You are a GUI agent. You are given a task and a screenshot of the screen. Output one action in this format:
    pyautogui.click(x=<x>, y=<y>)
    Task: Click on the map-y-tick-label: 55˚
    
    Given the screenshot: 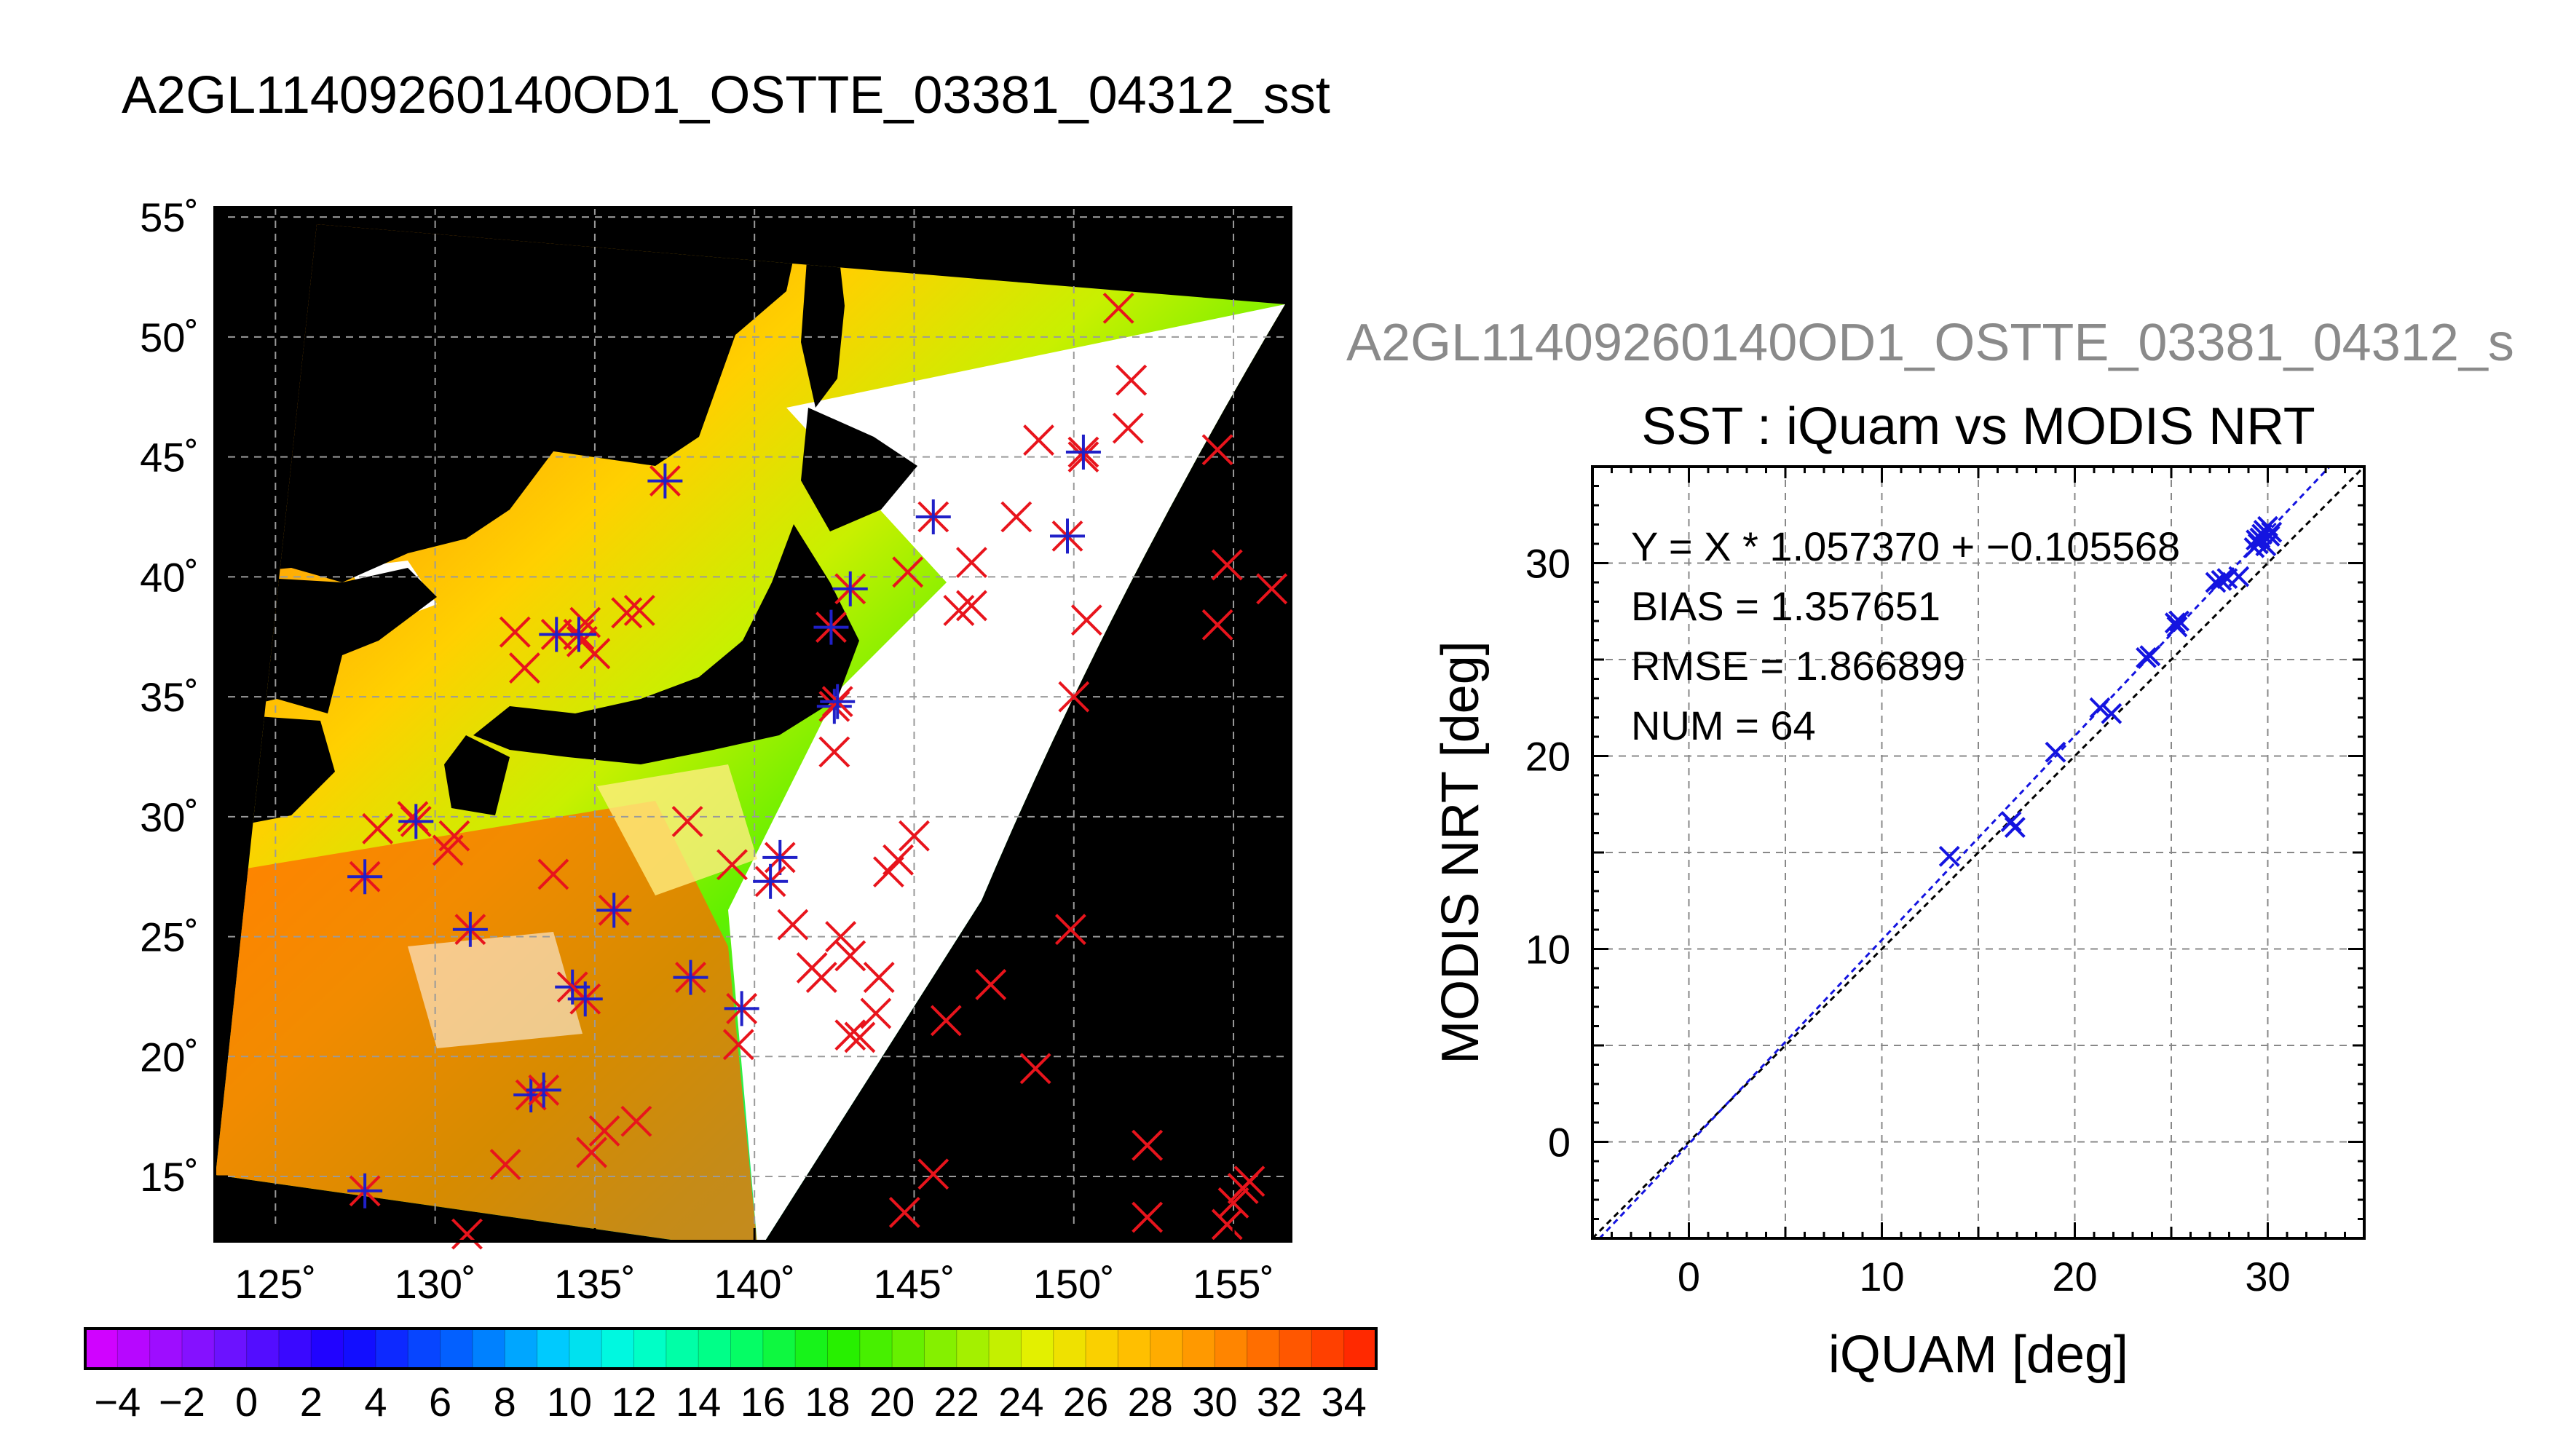 What is the action you would take?
    pyautogui.click(x=169, y=217)
    